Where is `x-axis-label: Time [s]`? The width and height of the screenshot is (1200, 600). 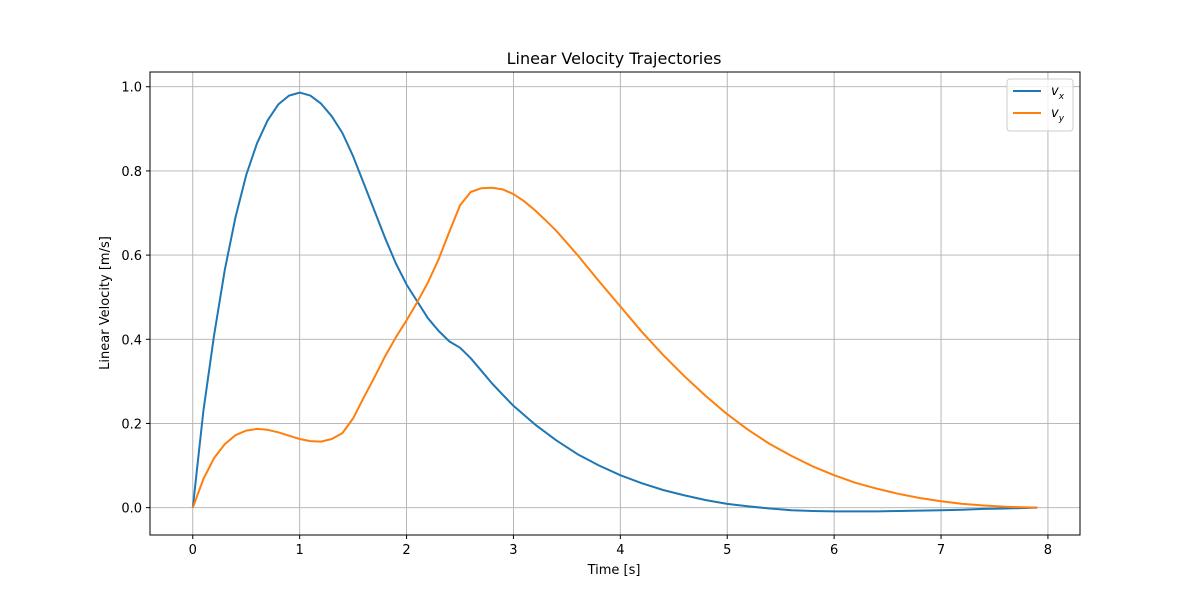 x-axis-label: Time [s] is located at coordinates (614, 570).